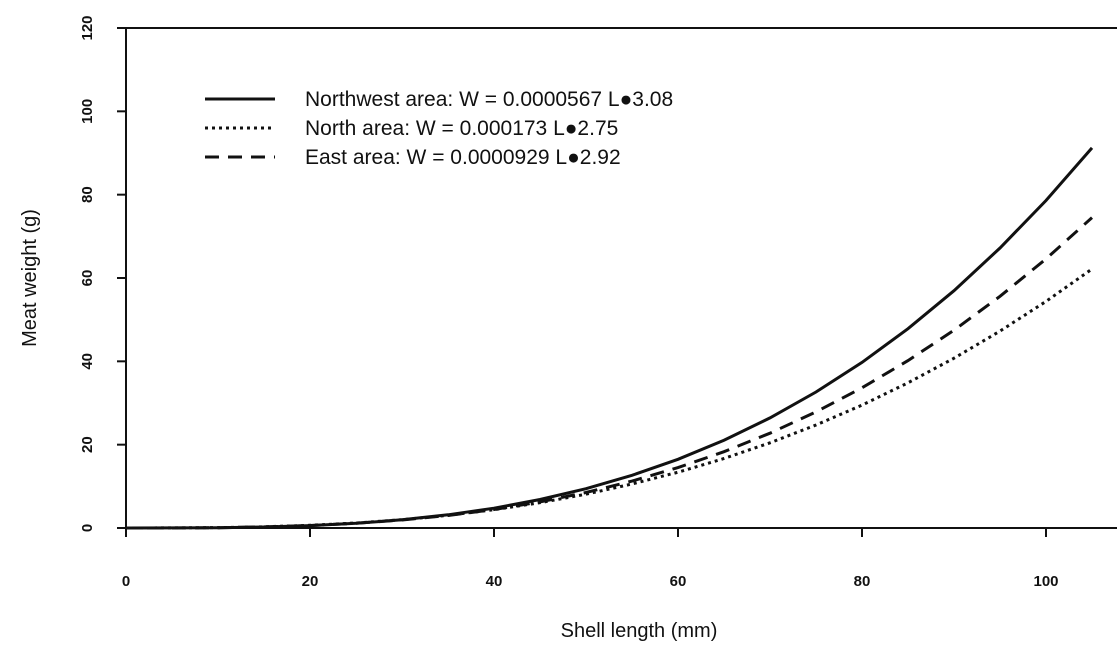 The width and height of the screenshot is (1117, 647). I want to click on x-tick-label: 60, so click(678, 581).